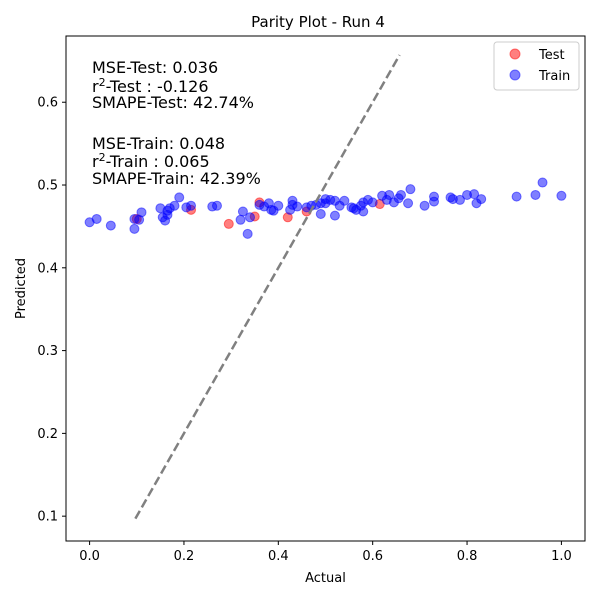  Describe the element at coordinates (173, 102) in the screenshot. I see `smape-test-text: SMAPE-Test: 42.74%` at that location.